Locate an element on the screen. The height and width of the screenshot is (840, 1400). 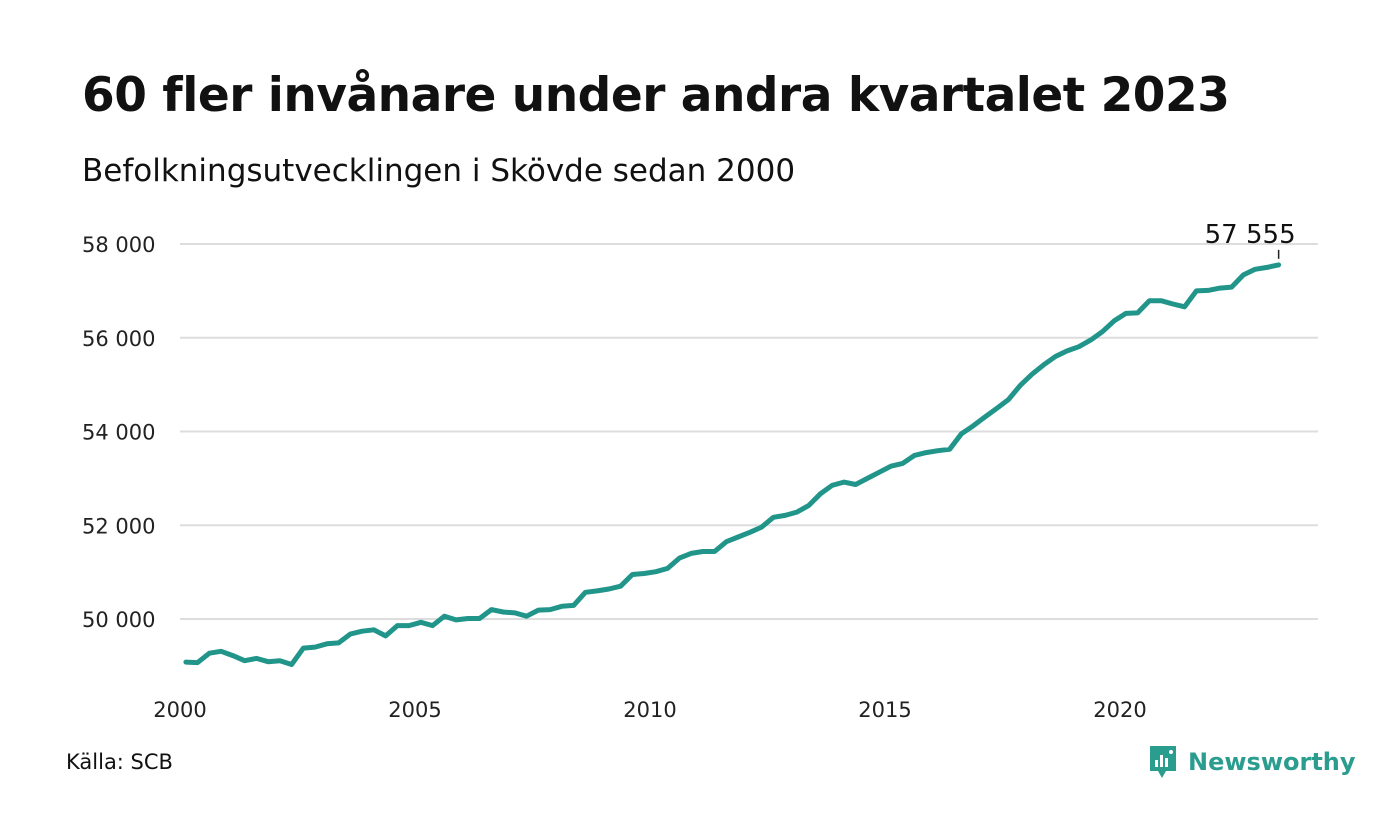
x-tick-label: 2000 is located at coordinates (179, 710).